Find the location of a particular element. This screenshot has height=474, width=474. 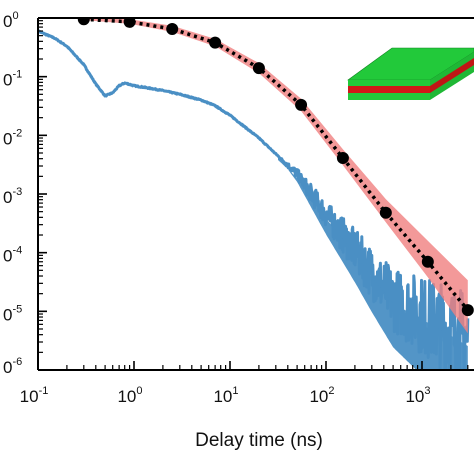

x-tick-label: 10⁻¹ is located at coordinates (34, 395).